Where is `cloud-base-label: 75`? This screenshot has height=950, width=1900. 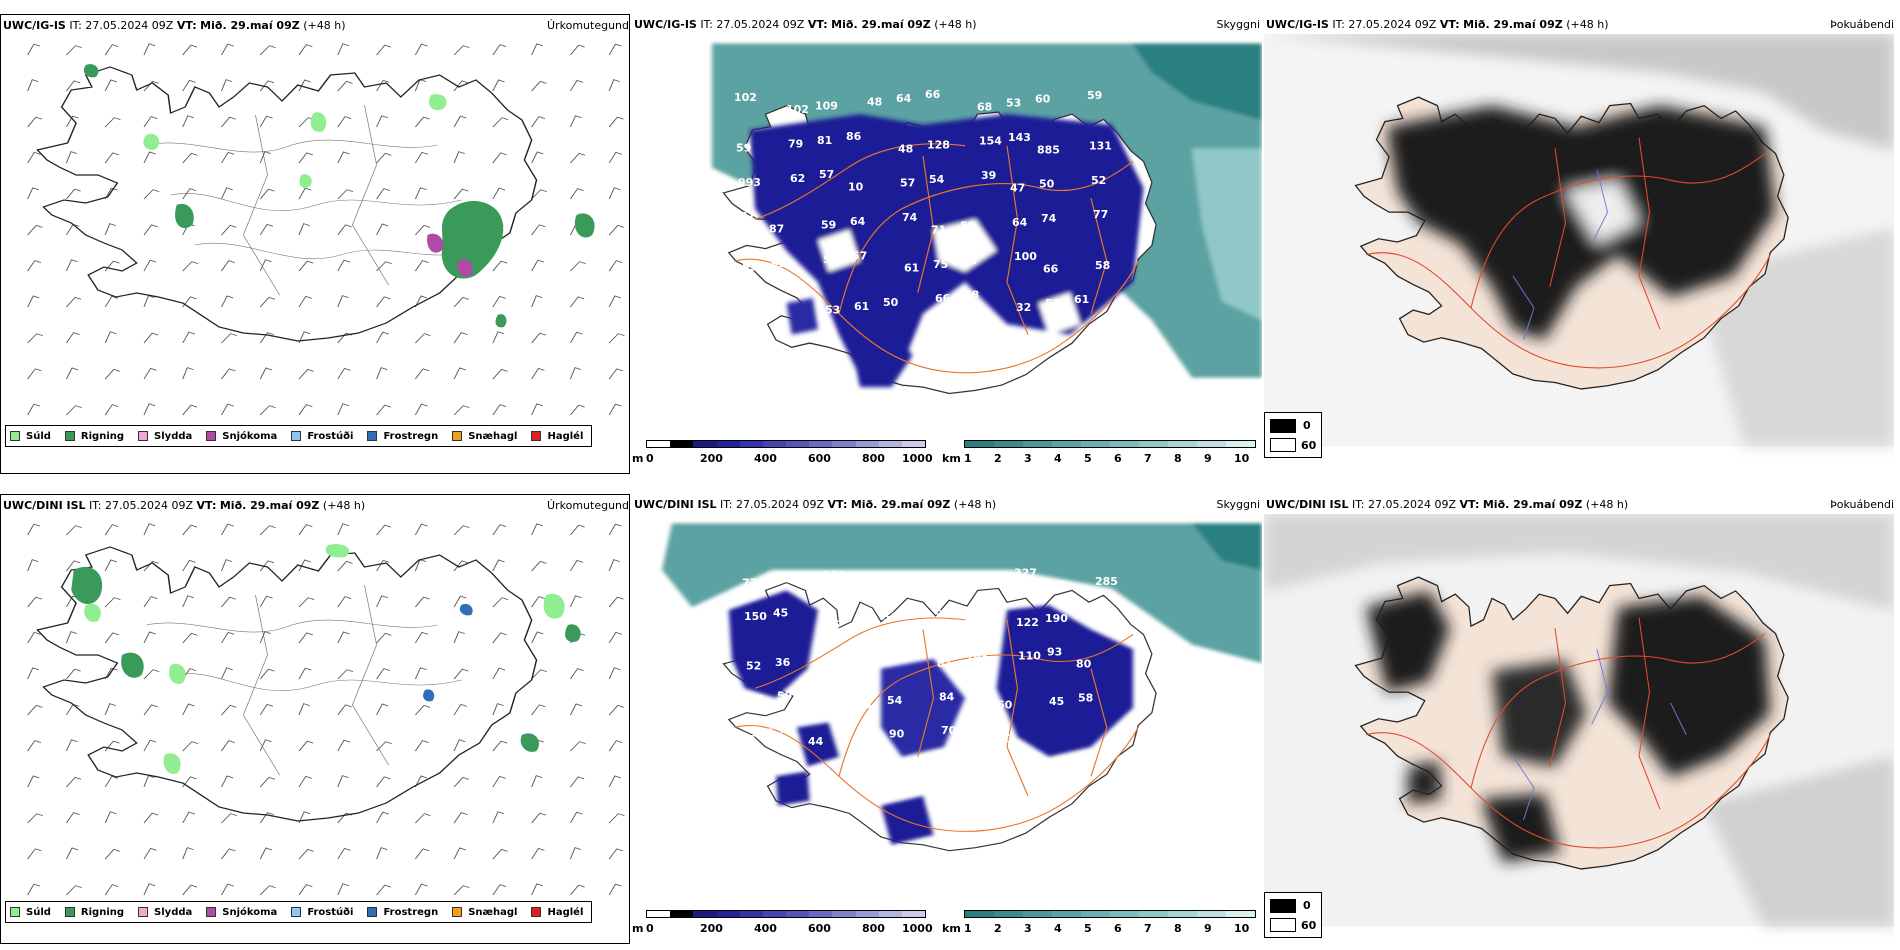
cloud-base-label: 75 is located at coordinates (940, 264).